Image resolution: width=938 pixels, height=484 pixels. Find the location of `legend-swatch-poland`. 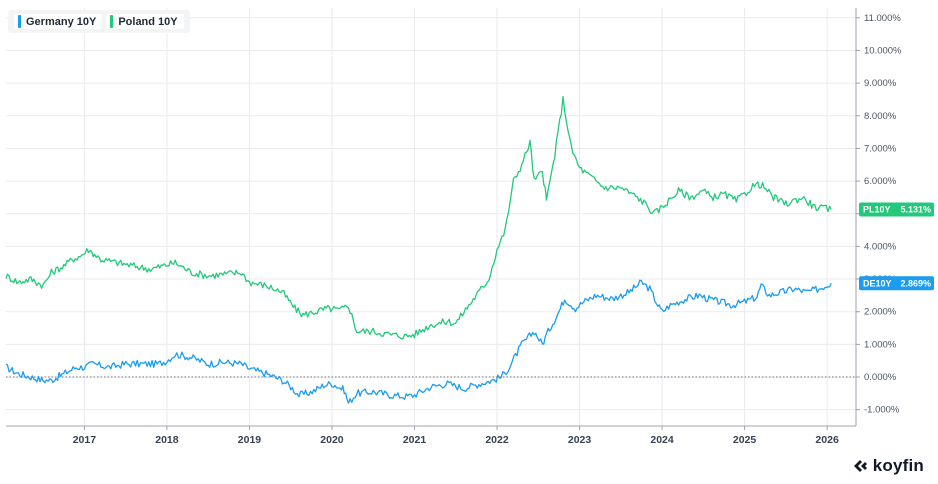

legend-swatch-poland is located at coordinates (112, 21).